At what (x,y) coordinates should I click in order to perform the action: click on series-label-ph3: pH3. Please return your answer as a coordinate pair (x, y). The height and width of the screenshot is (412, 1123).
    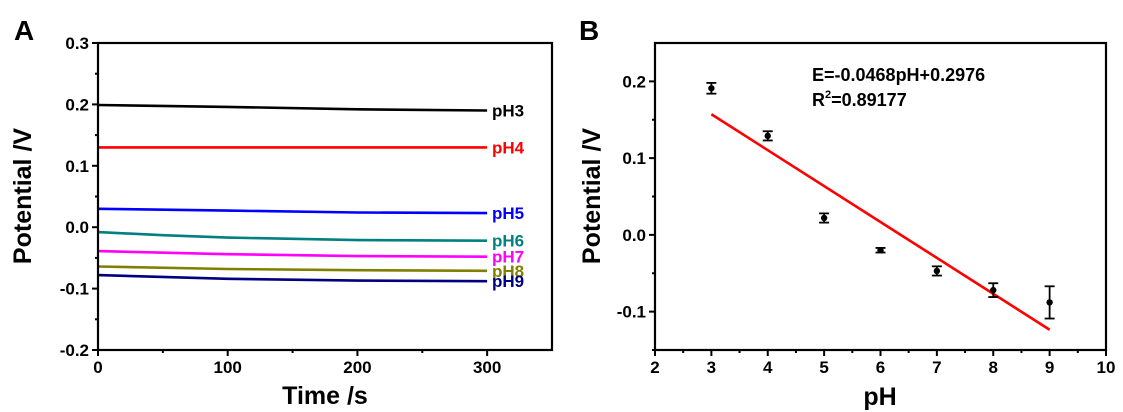
    Looking at the image, I should click on (508, 111).